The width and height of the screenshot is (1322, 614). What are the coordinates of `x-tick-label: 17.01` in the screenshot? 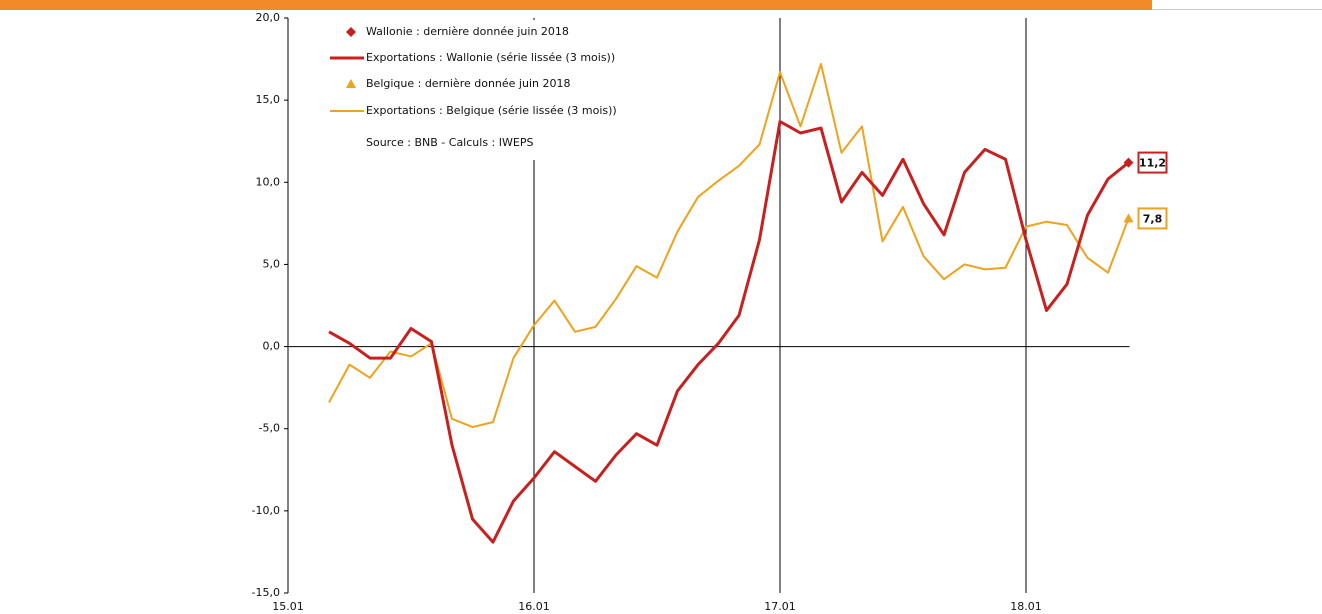 It's located at (780, 606).